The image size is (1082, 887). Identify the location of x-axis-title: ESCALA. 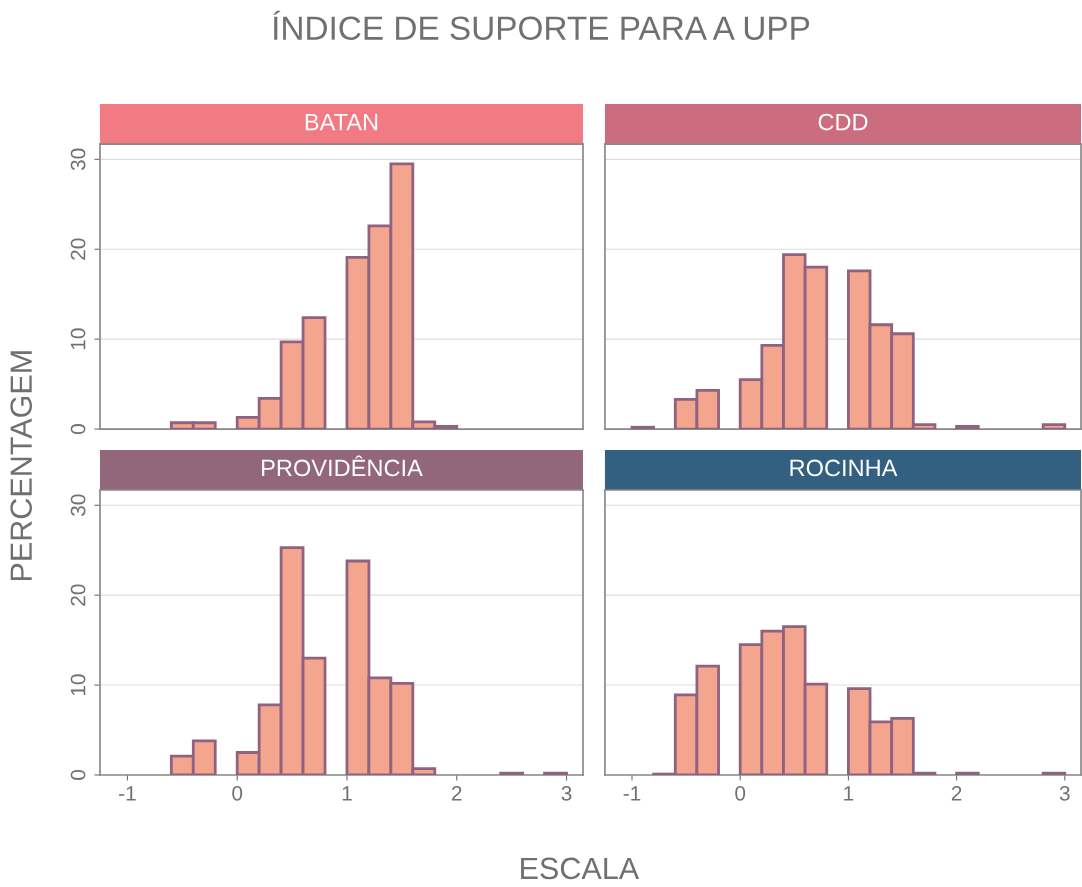
(580, 868).